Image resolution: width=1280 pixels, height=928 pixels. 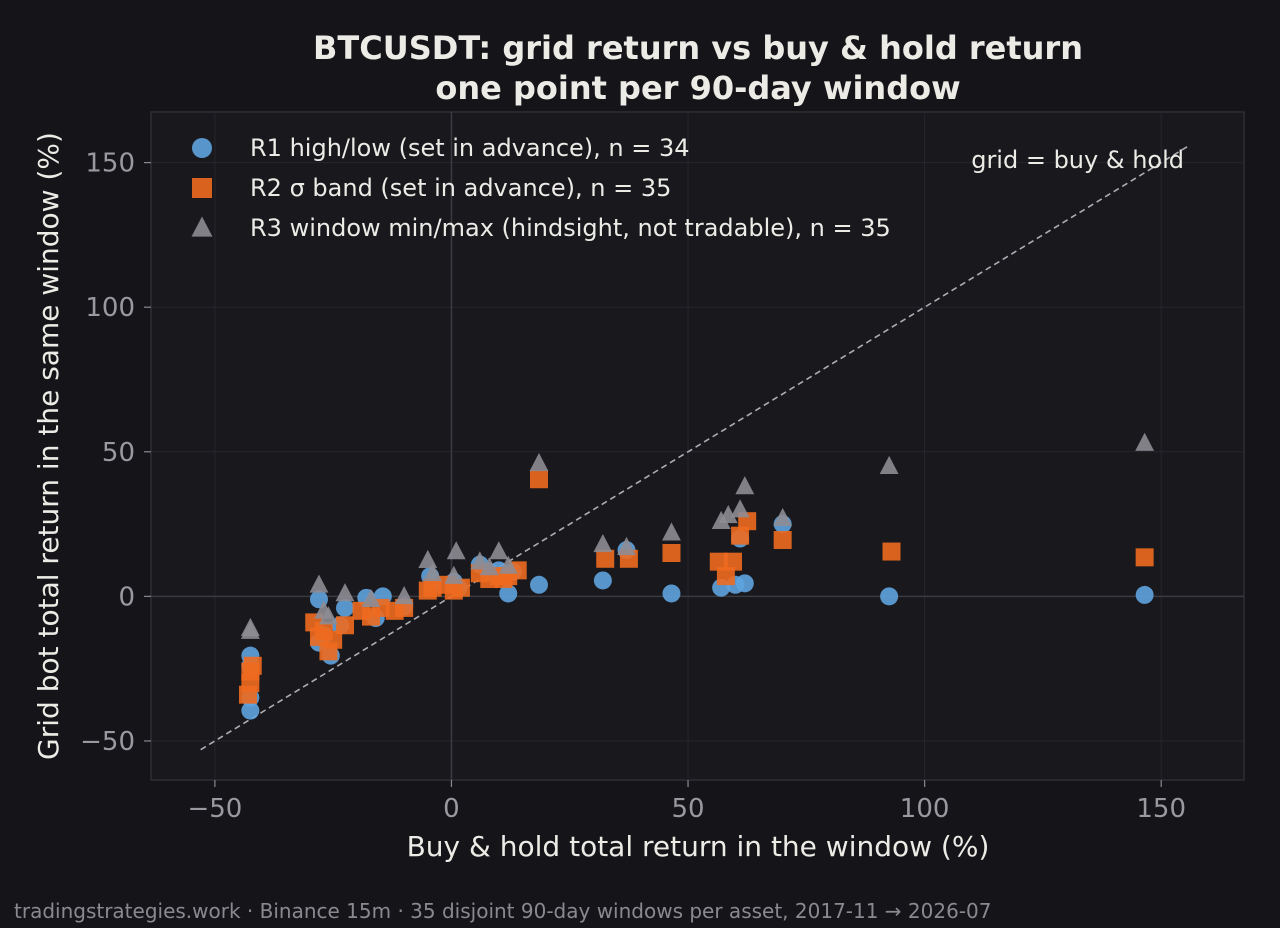 I want to click on y-axis-ticks: −50 0 50 100 150, so click(x=115, y=453).